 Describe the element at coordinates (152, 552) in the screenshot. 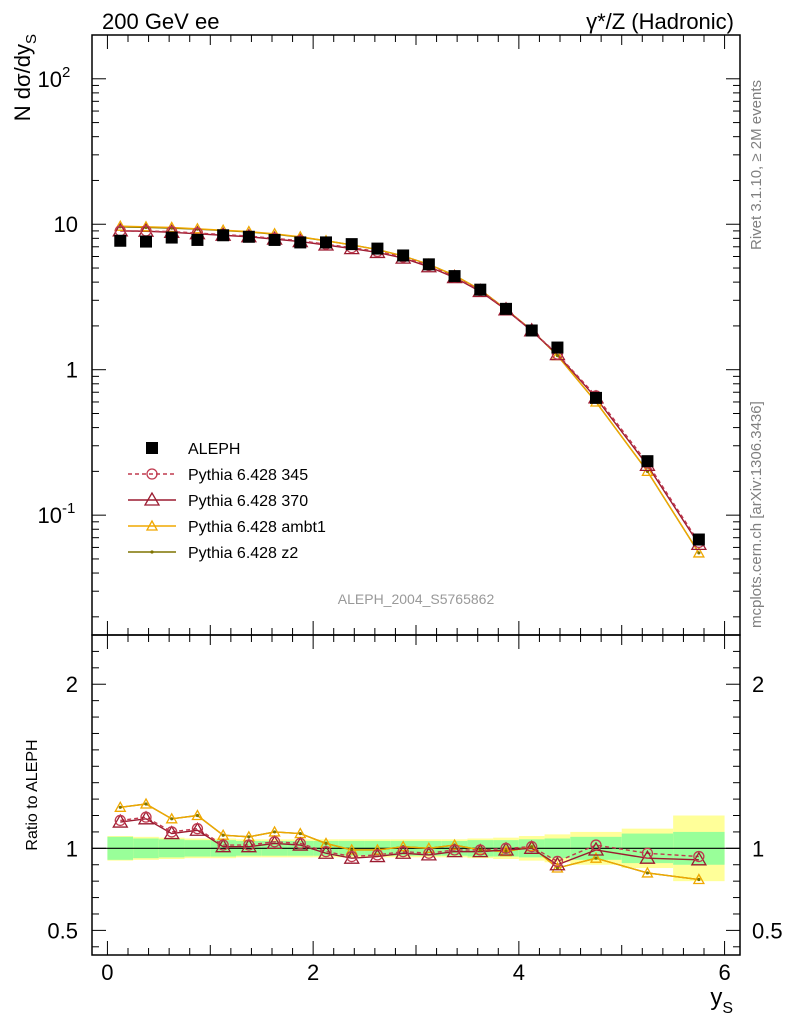

I see `legend-marker-z2` at that location.